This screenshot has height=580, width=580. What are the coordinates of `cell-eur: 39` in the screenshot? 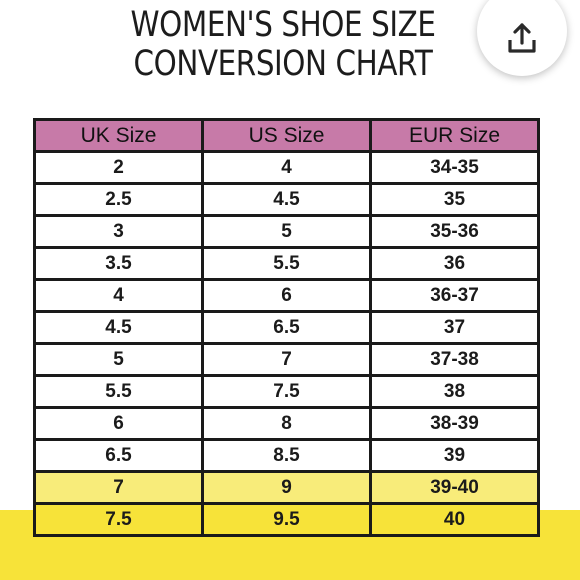 It's located at (454, 455).